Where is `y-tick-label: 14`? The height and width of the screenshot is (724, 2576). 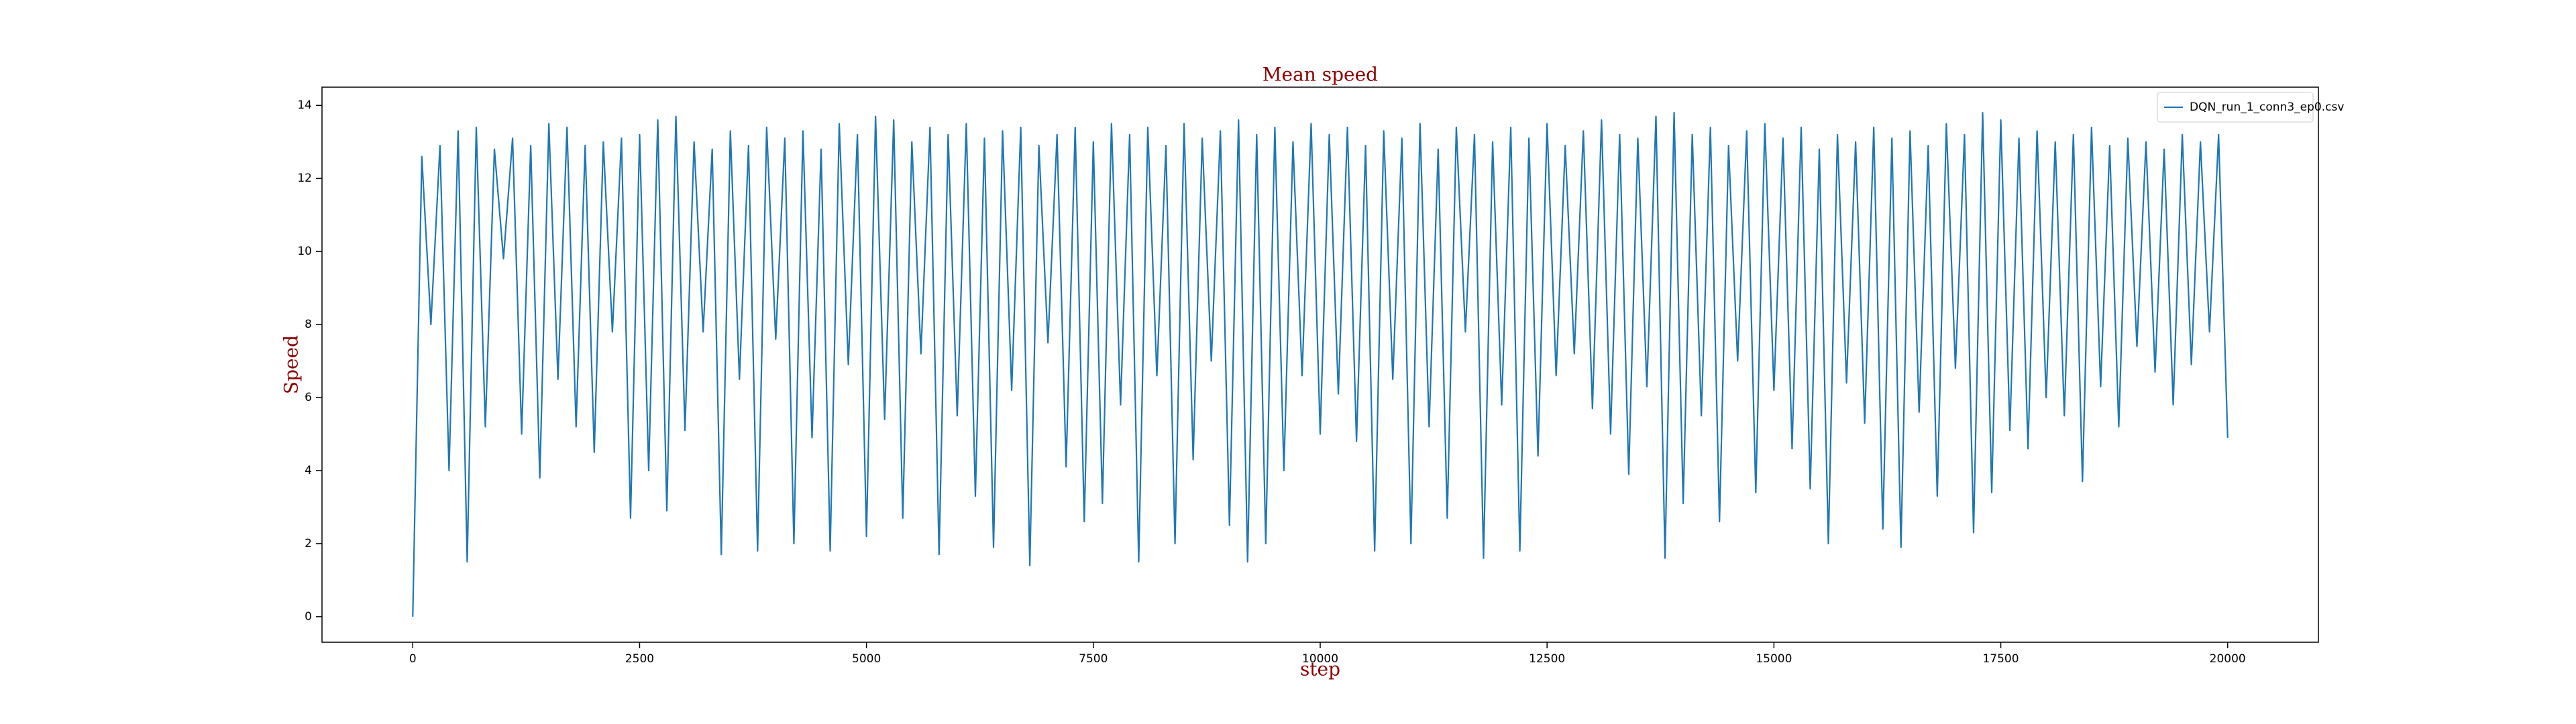
y-tick-label: 14 is located at coordinates (304, 105).